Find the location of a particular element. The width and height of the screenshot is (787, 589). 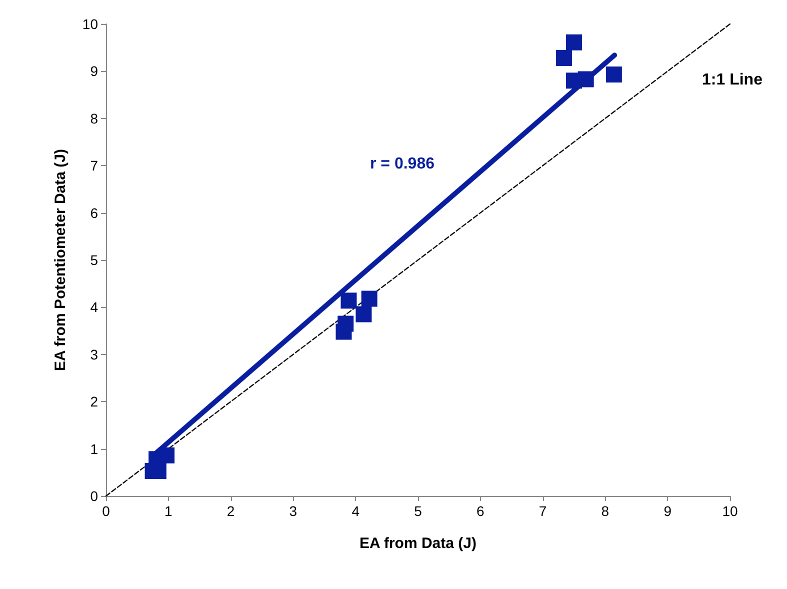

annotation: 1:1 Line is located at coordinates (732, 80).